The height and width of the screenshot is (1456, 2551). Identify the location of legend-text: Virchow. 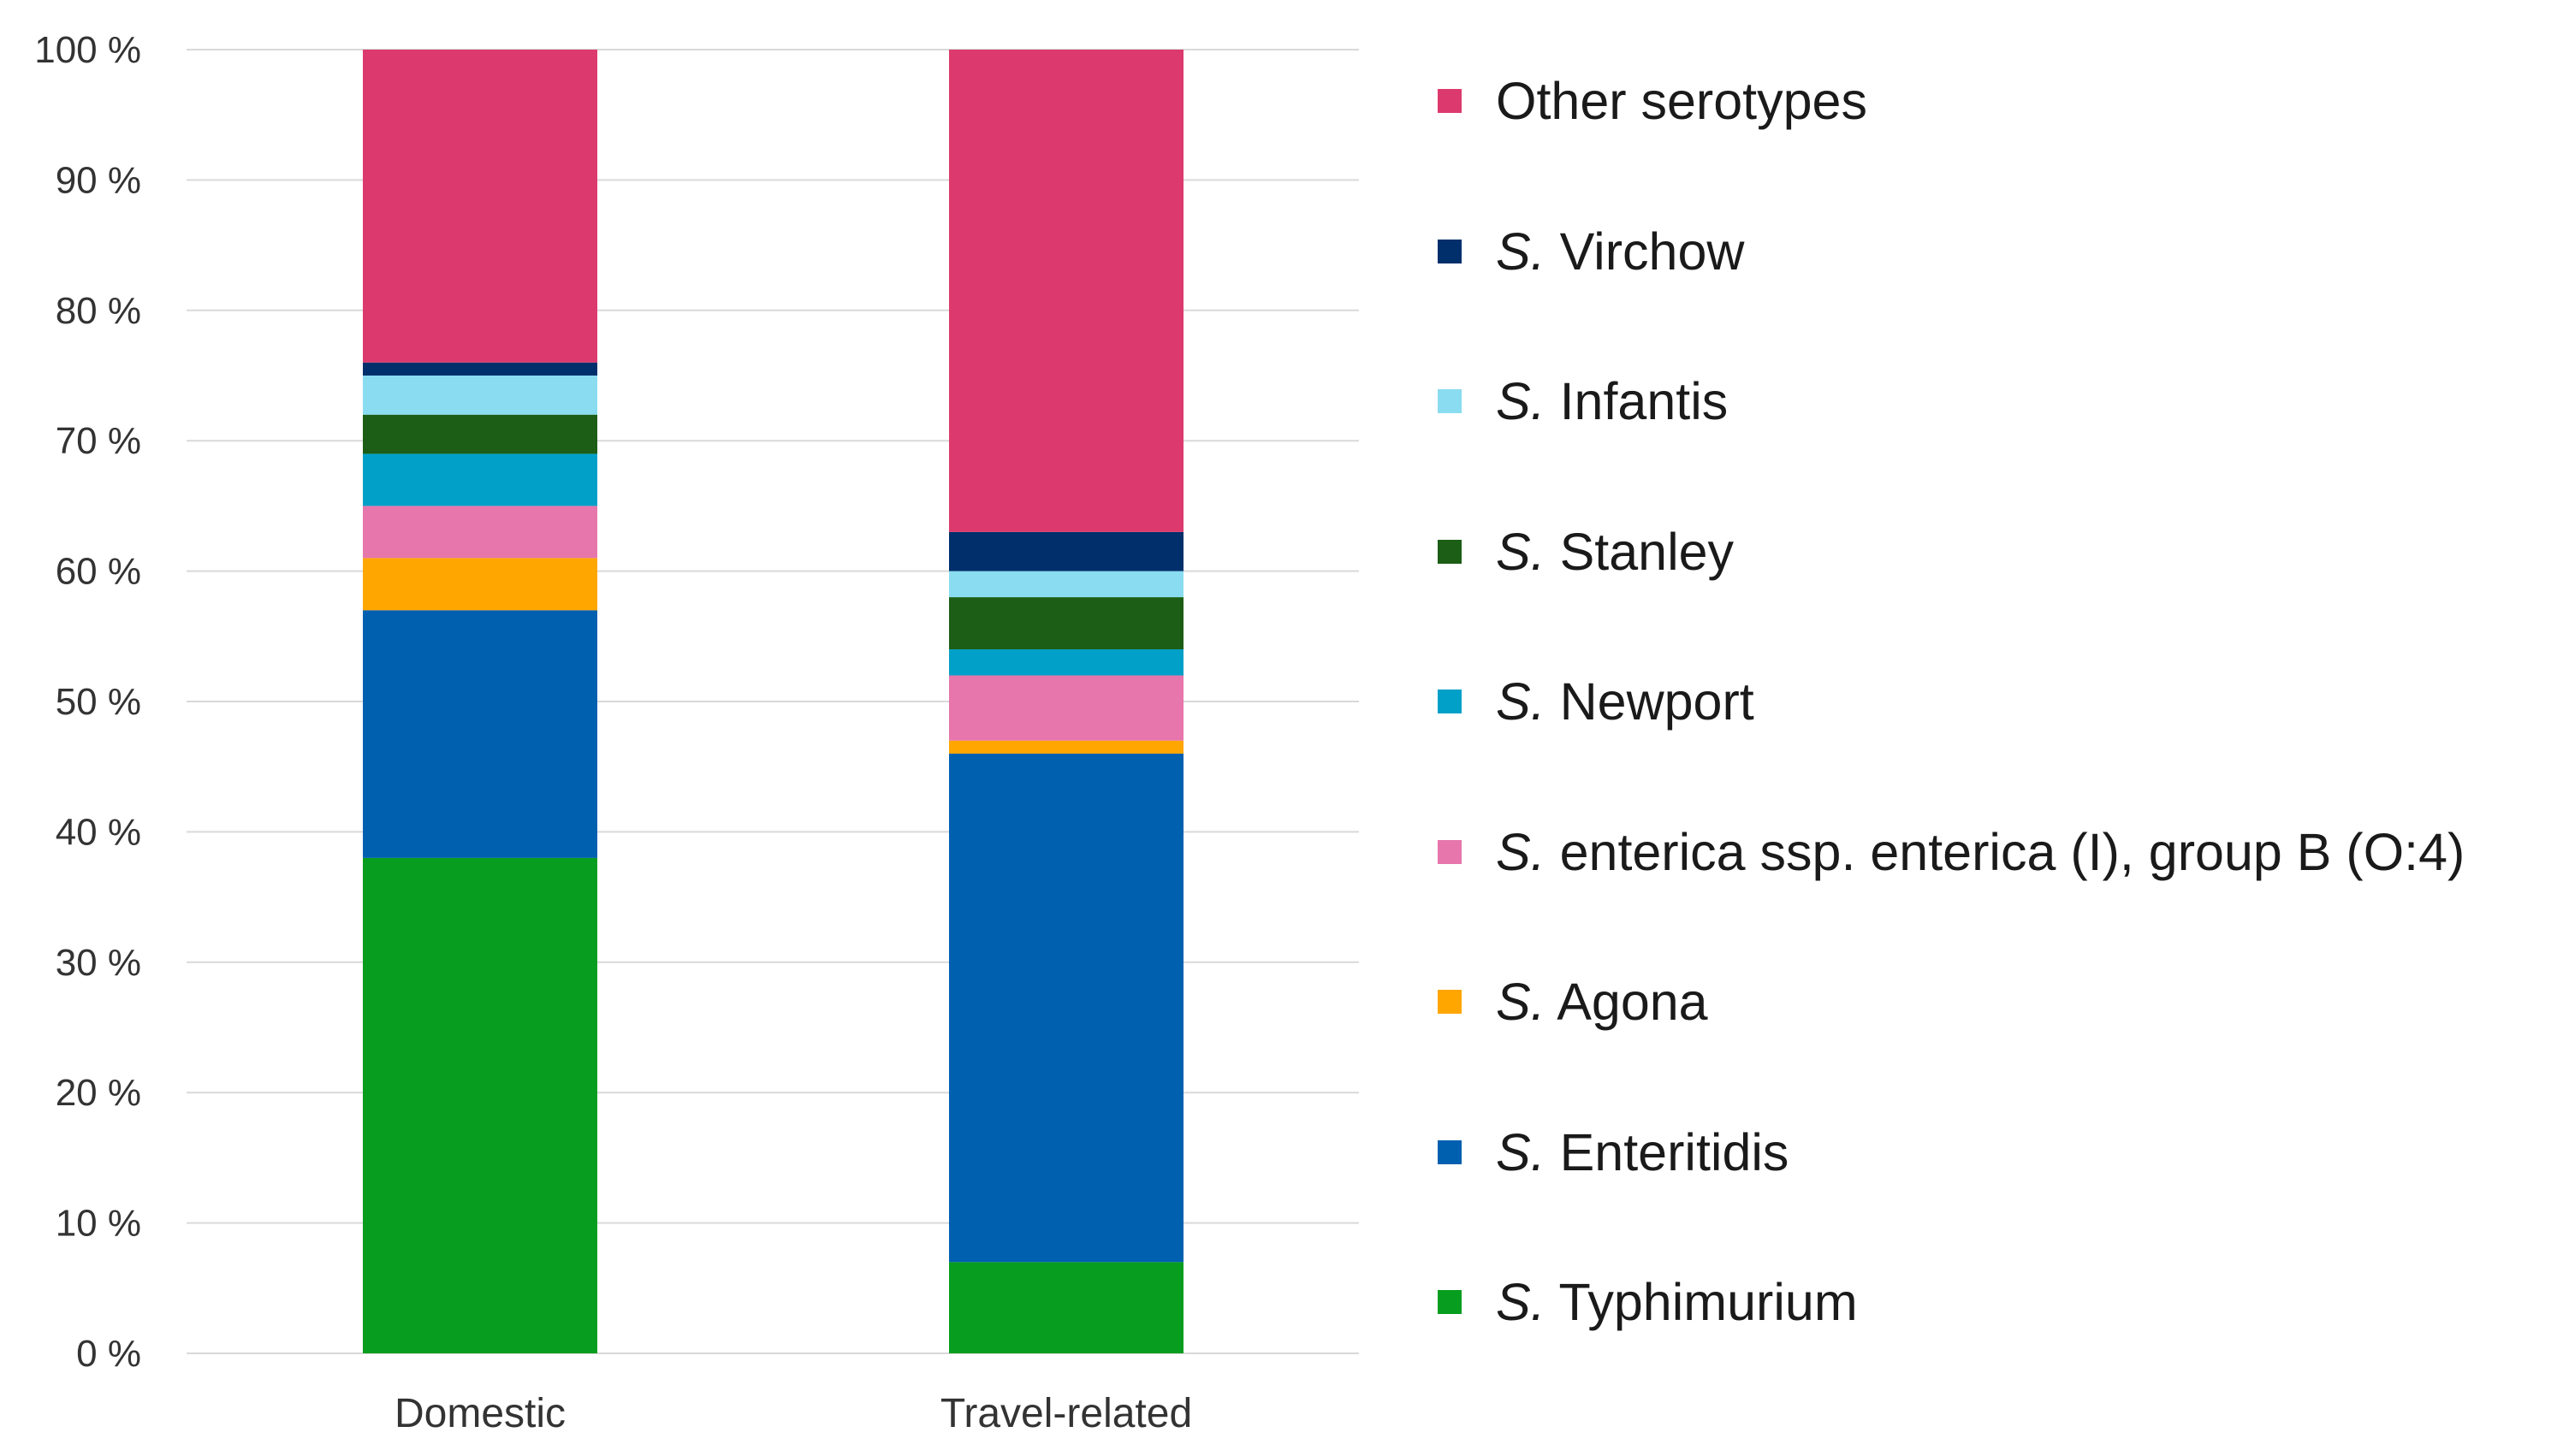
(1645, 251).